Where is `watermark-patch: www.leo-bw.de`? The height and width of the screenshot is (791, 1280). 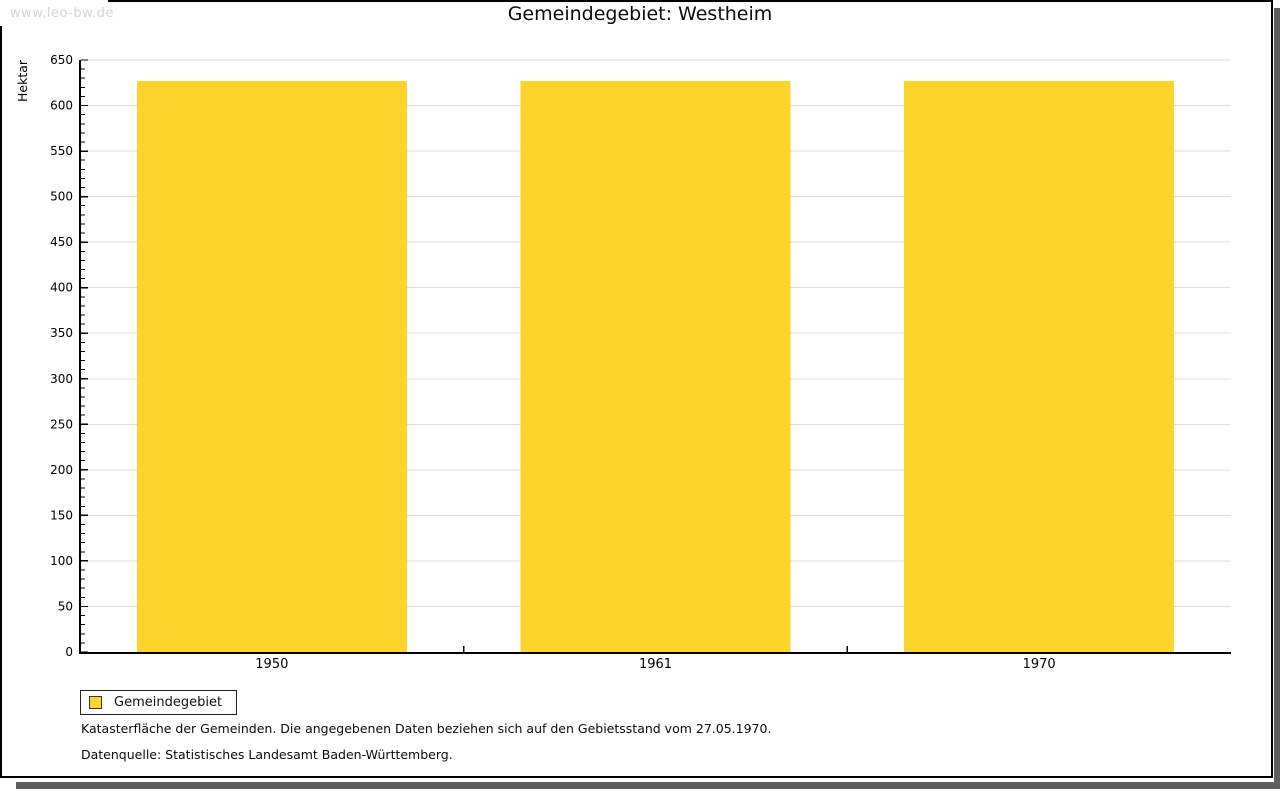
watermark-patch: www.leo-bw.de is located at coordinates (56, 13).